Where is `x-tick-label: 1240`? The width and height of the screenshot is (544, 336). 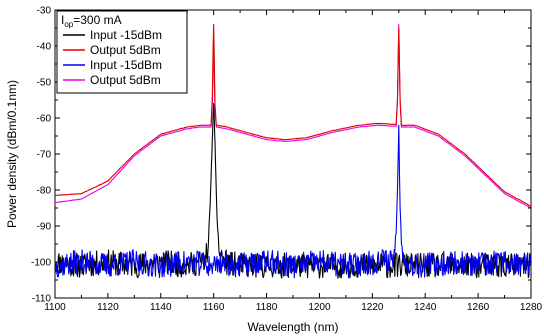
x-tick-label: 1240 is located at coordinates (425, 307).